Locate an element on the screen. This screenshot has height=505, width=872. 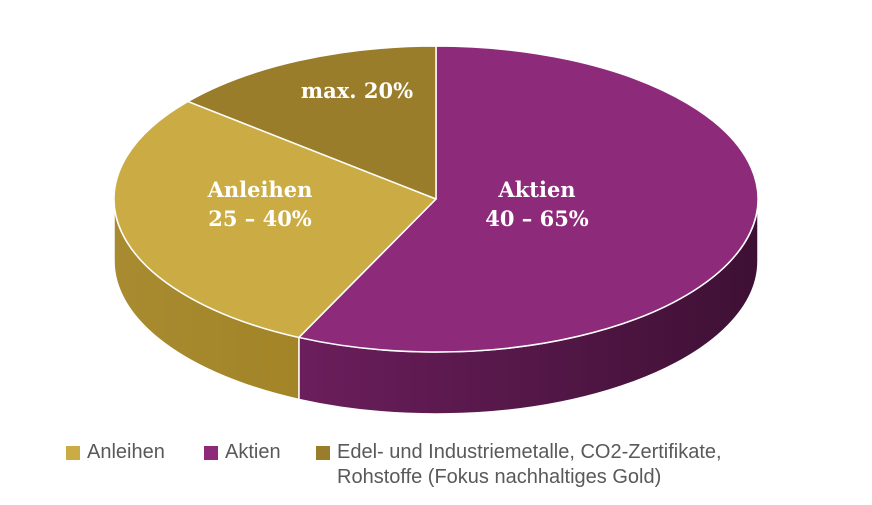
legend-label-aktien: Aktien is located at coordinates (253, 452).